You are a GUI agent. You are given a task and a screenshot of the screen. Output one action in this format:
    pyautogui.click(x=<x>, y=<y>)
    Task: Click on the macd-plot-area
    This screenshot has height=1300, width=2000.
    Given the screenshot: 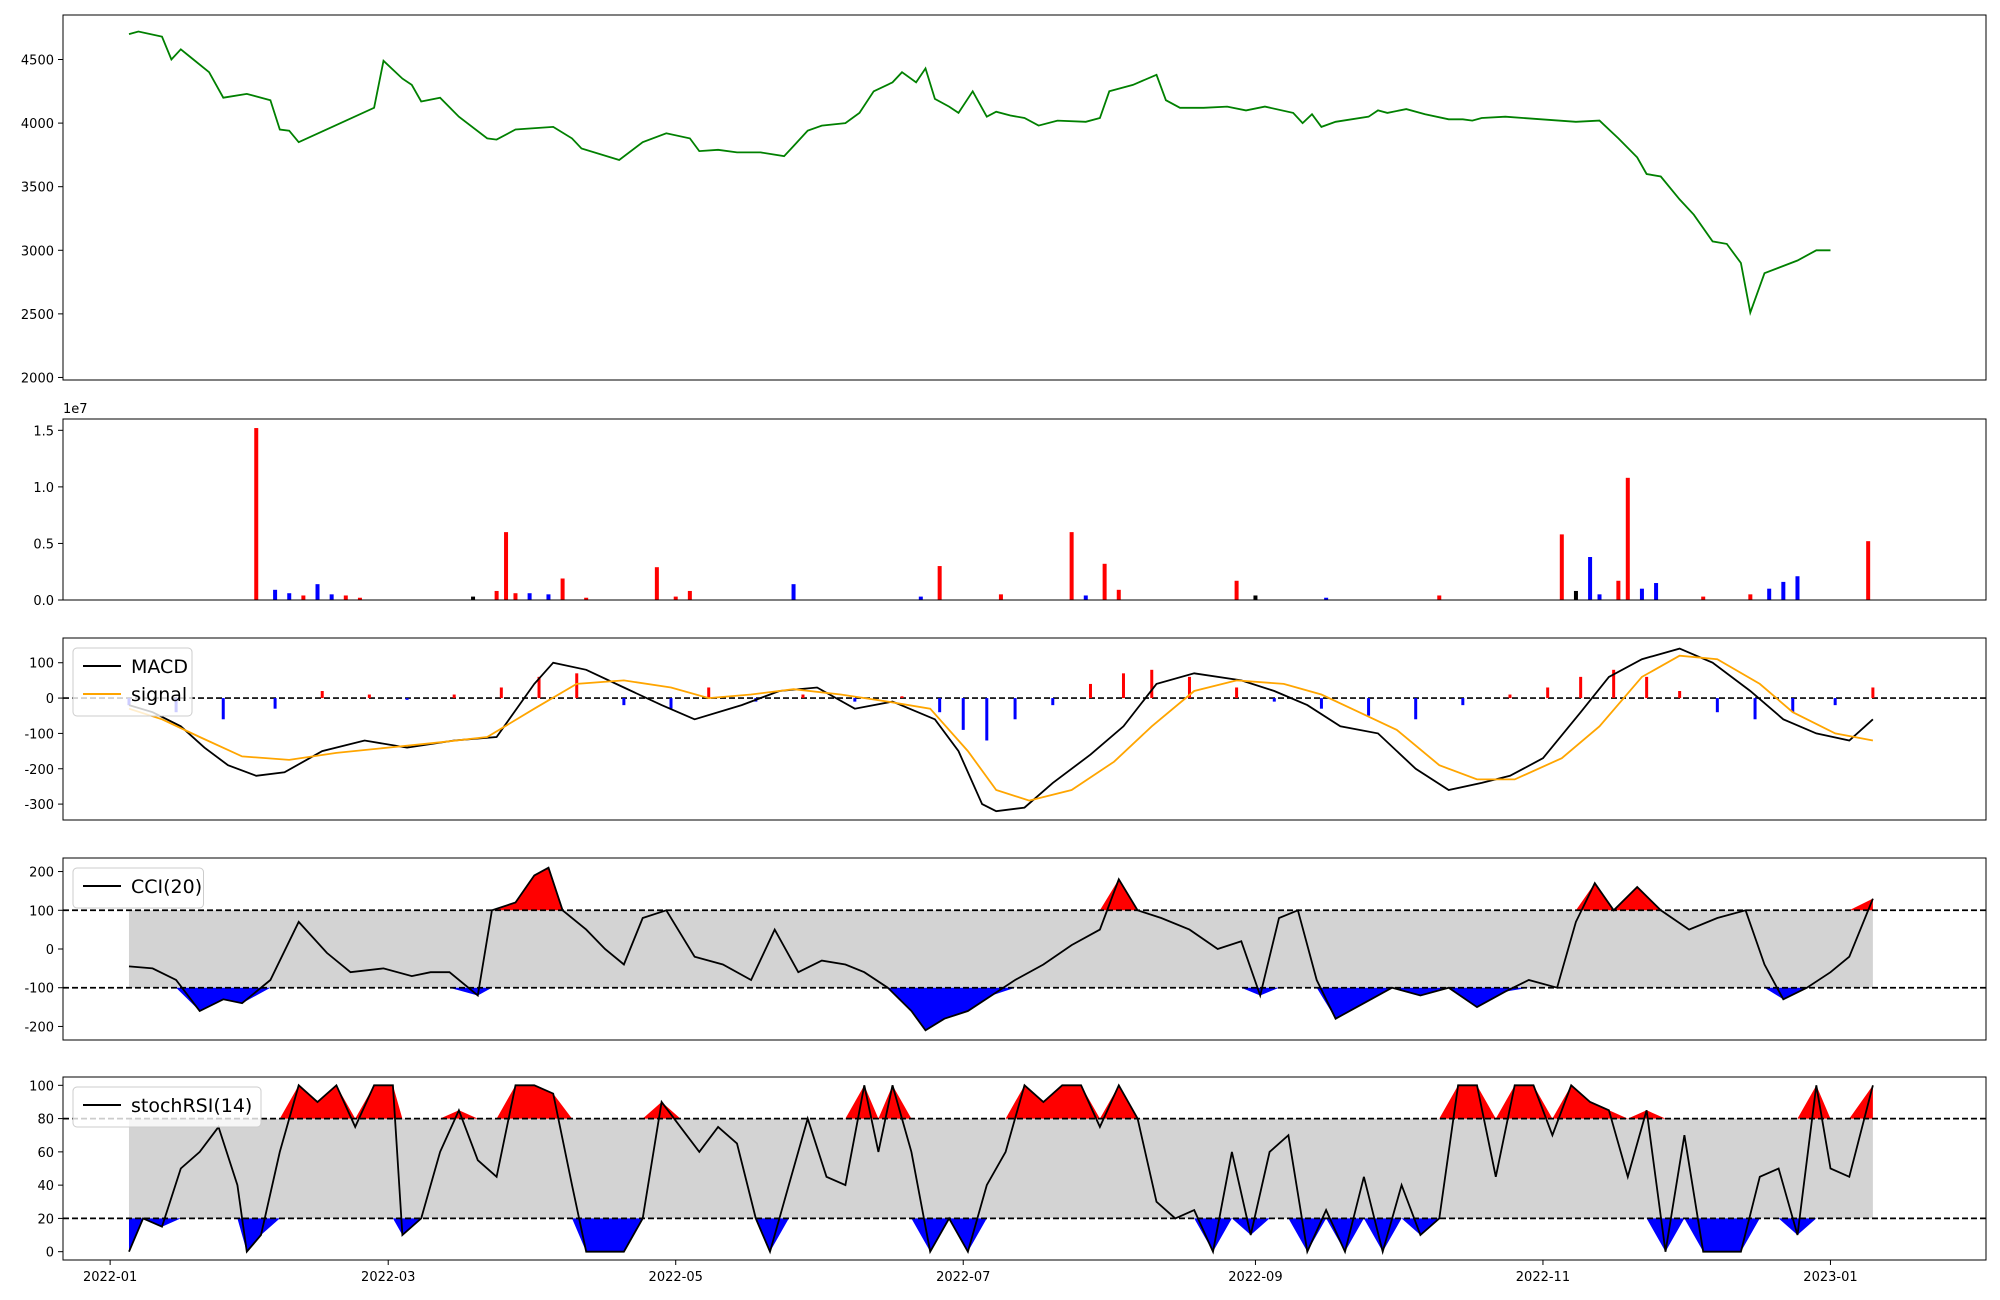 What is the action you would take?
    pyautogui.click(x=1024, y=730)
    